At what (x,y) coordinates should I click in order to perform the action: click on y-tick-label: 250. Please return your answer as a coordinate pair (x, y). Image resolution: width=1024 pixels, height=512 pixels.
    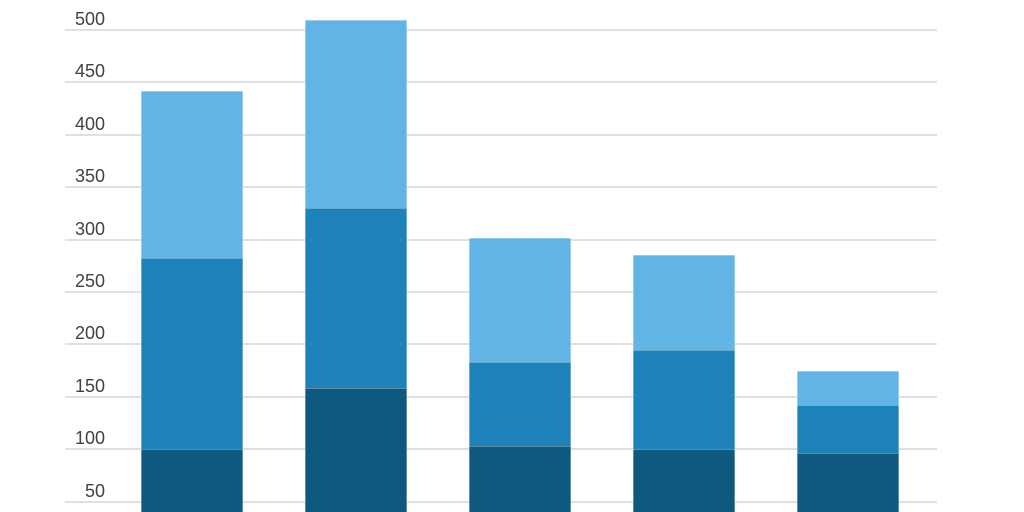
    Looking at the image, I should click on (89, 281).